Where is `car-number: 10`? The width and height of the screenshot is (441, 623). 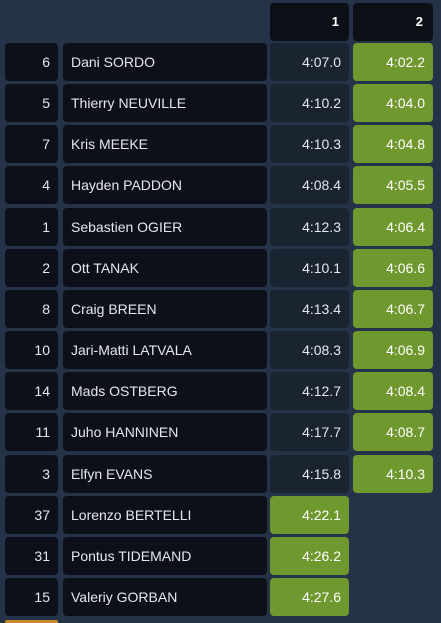 car-number: 10 is located at coordinates (31, 350).